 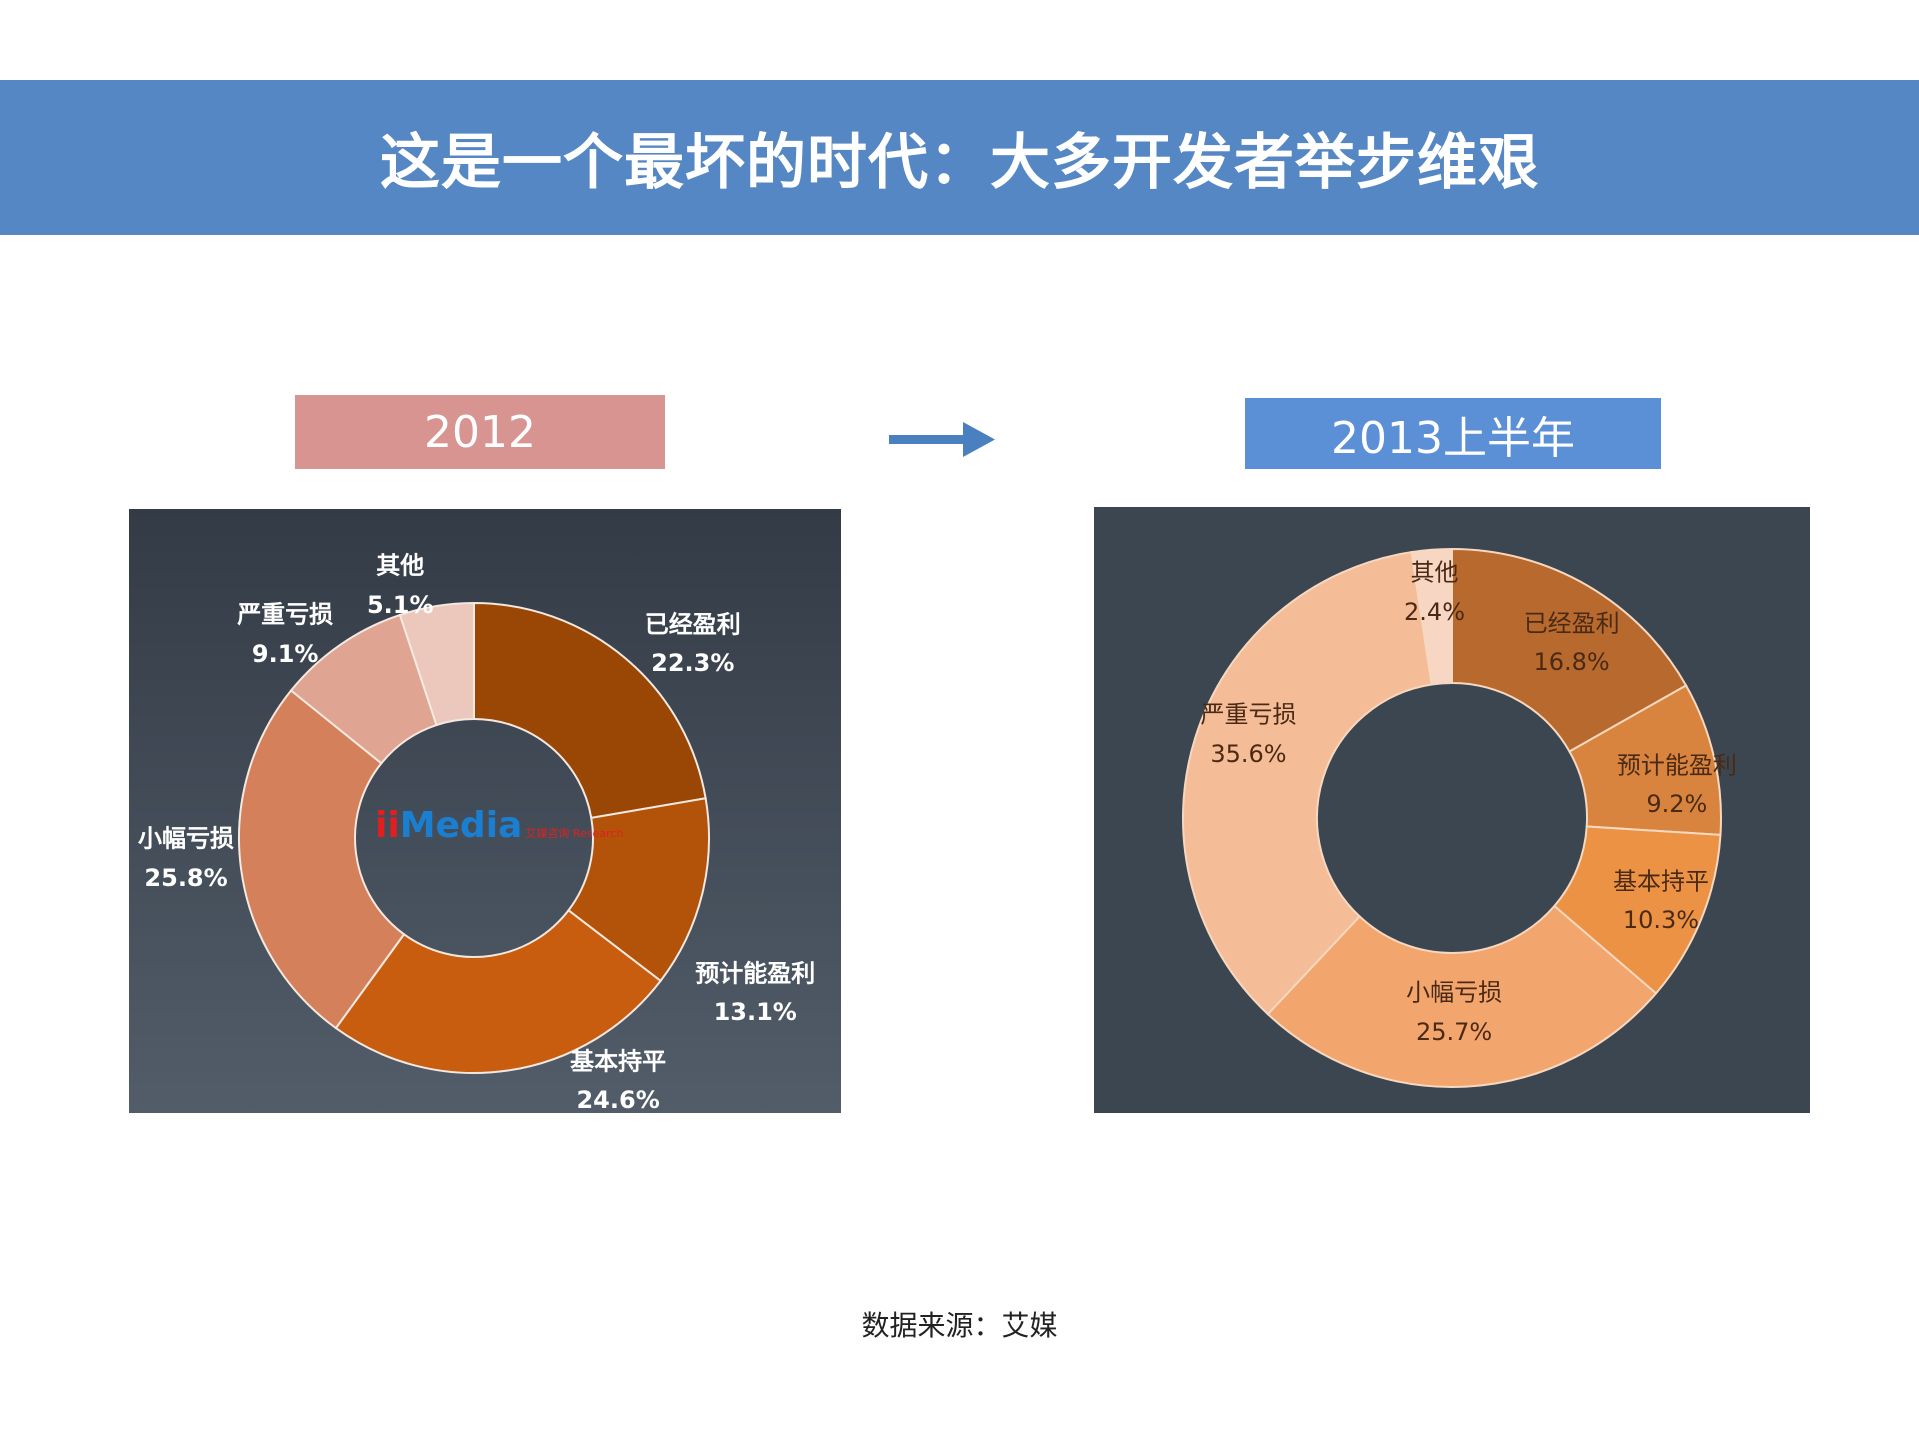 I want to click on slice-value-label: 9.2%, so click(x=1677, y=804).